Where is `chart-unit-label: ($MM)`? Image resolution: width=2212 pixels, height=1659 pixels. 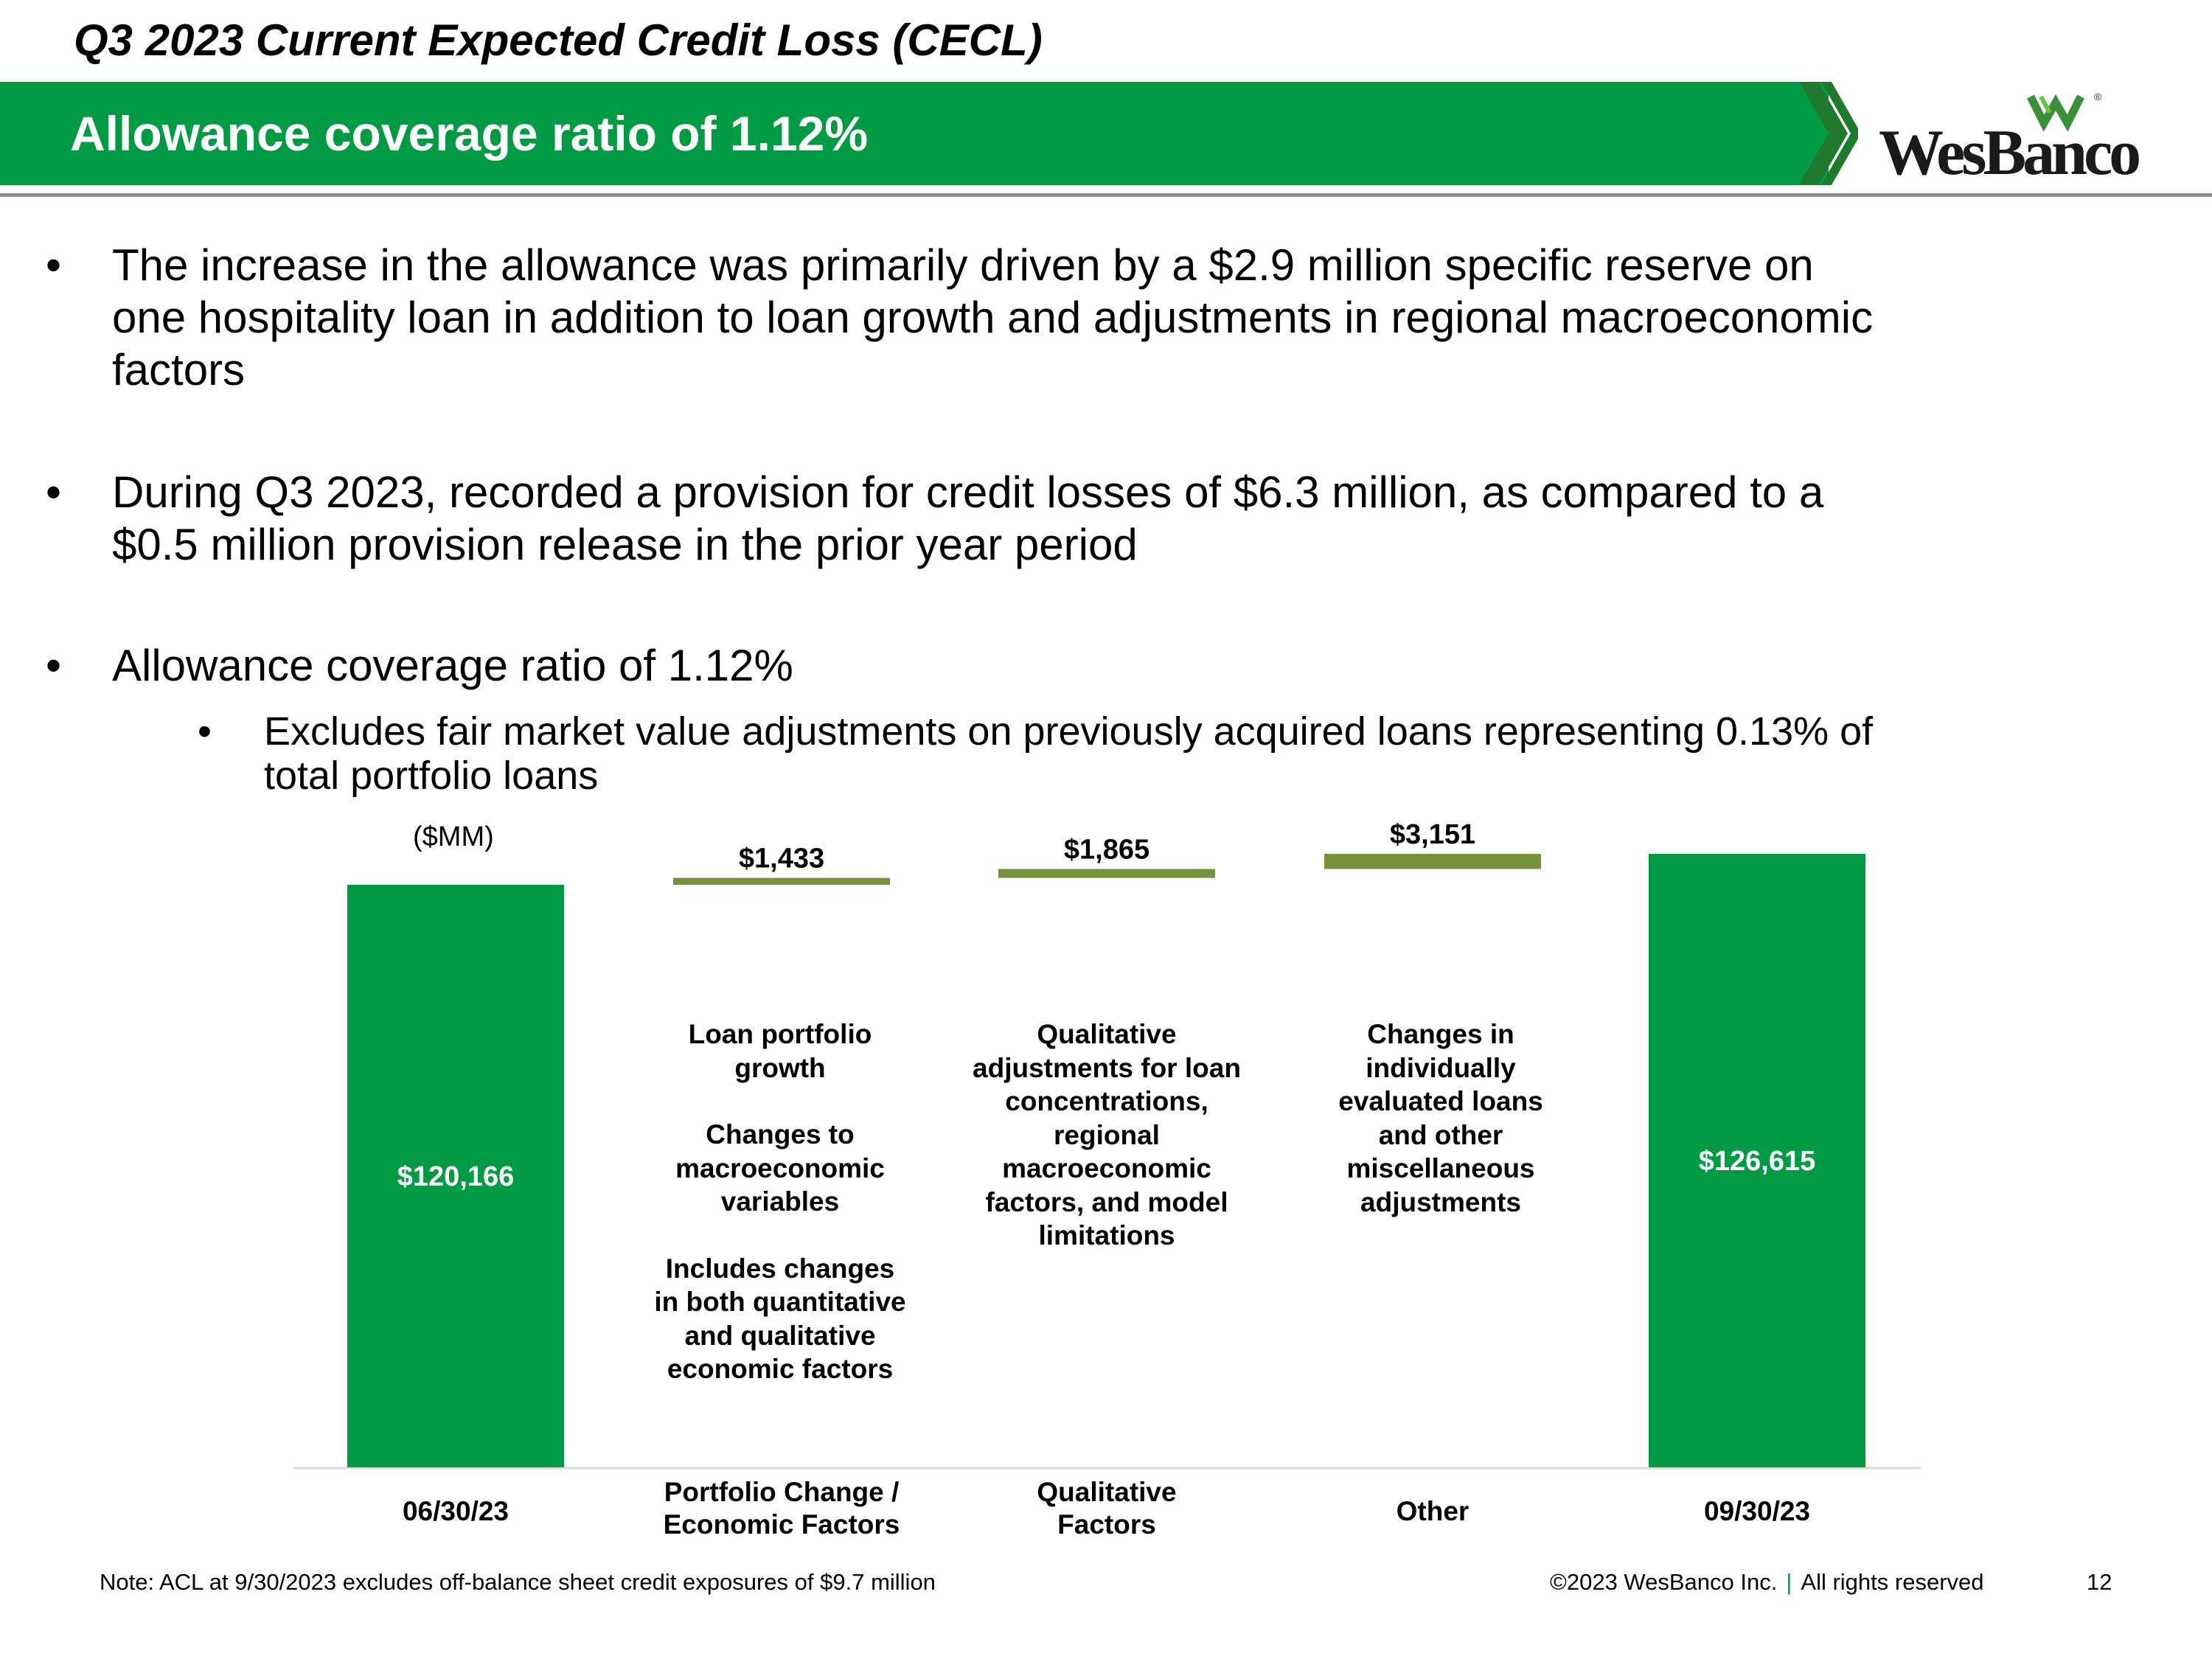 chart-unit-label: ($MM) is located at coordinates (453, 836).